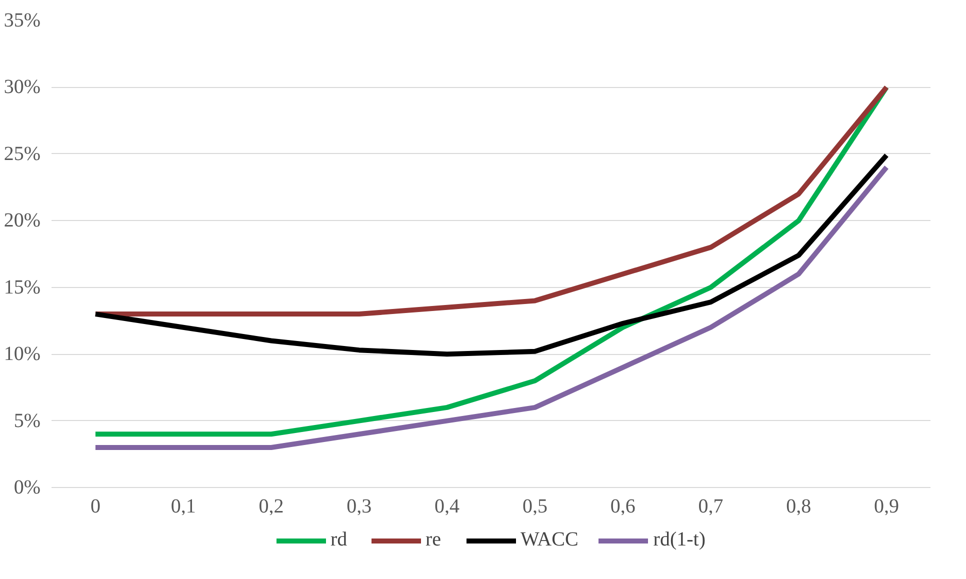 The height and width of the screenshot is (579, 966). I want to click on legend-label: rd(1-t), so click(679, 540).